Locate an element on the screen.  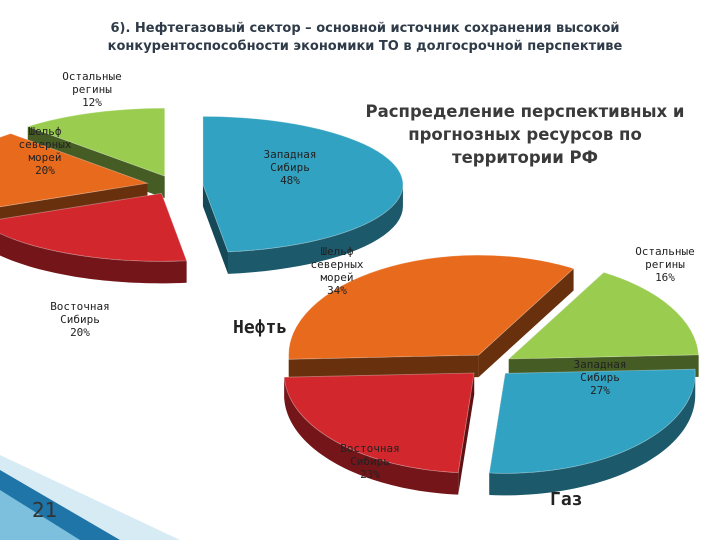
slice-label: Восточная Сибирь 20% is located at coordinates (80, 319).